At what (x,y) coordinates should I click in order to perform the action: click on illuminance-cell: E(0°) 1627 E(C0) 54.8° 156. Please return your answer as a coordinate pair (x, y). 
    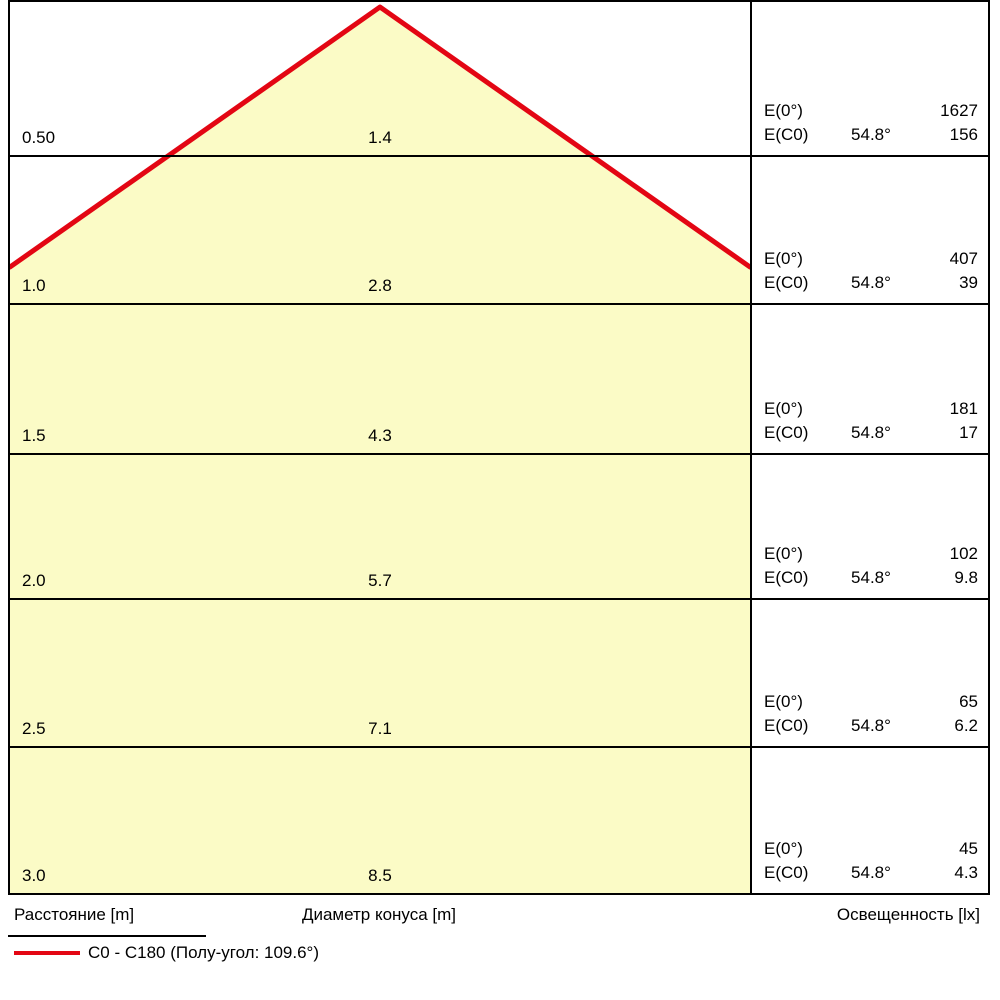
    Looking at the image, I should click on (870, 78).